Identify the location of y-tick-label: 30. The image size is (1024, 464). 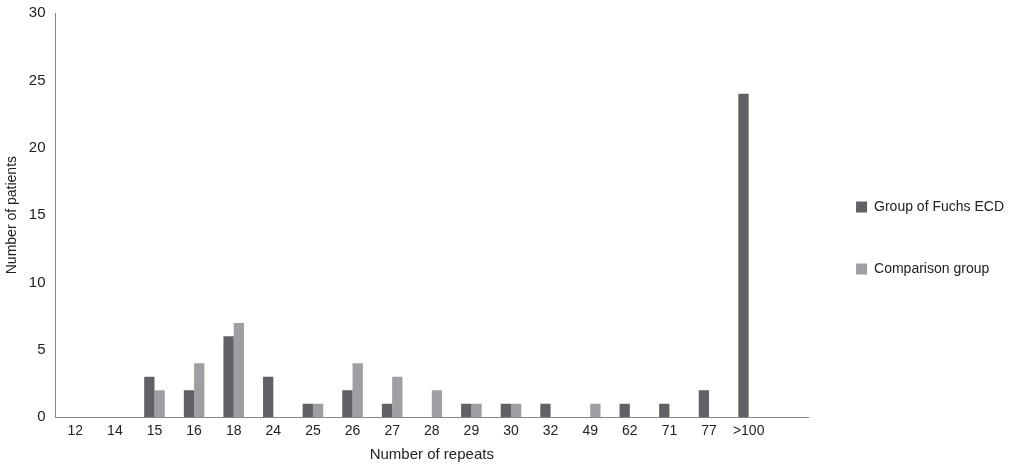
(37, 12).